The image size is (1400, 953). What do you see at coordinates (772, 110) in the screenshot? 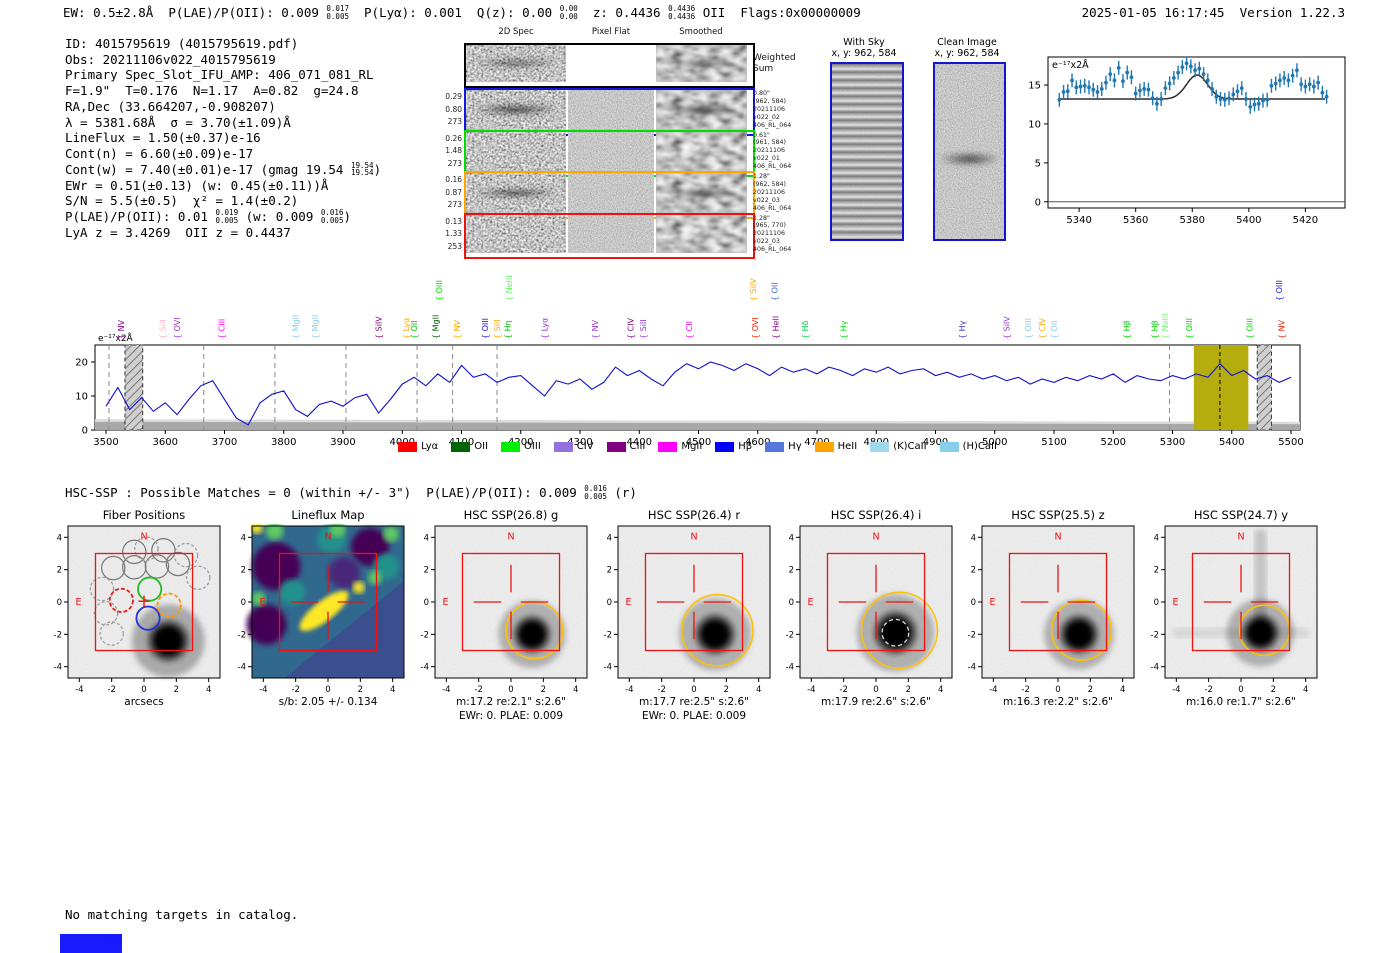
I see `spec2d-right-labels: 0.80" (962, 584) 20211106 v022_02 406_RL_064` at bounding box center [772, 110].